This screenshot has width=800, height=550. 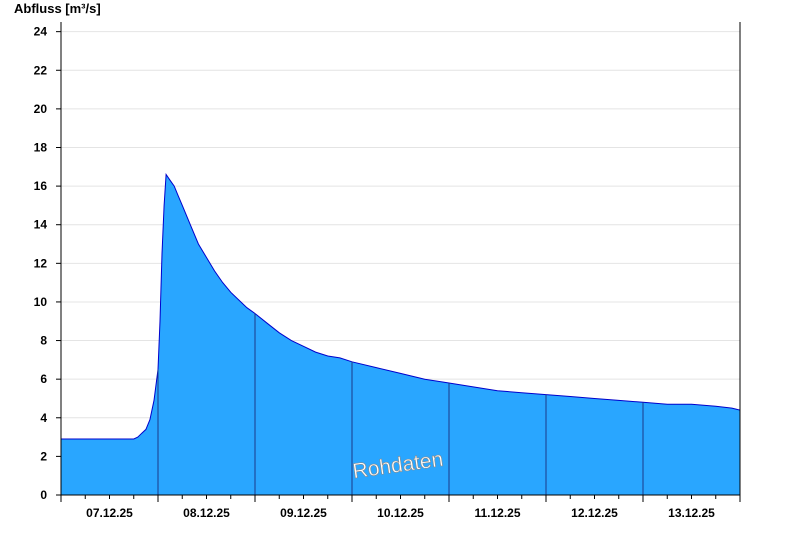 What do you see at coordinates (57, 8) in the screenshot?
I see `y-axis-title: Abfluss [m³/s]` at bounding box center [57, 8].